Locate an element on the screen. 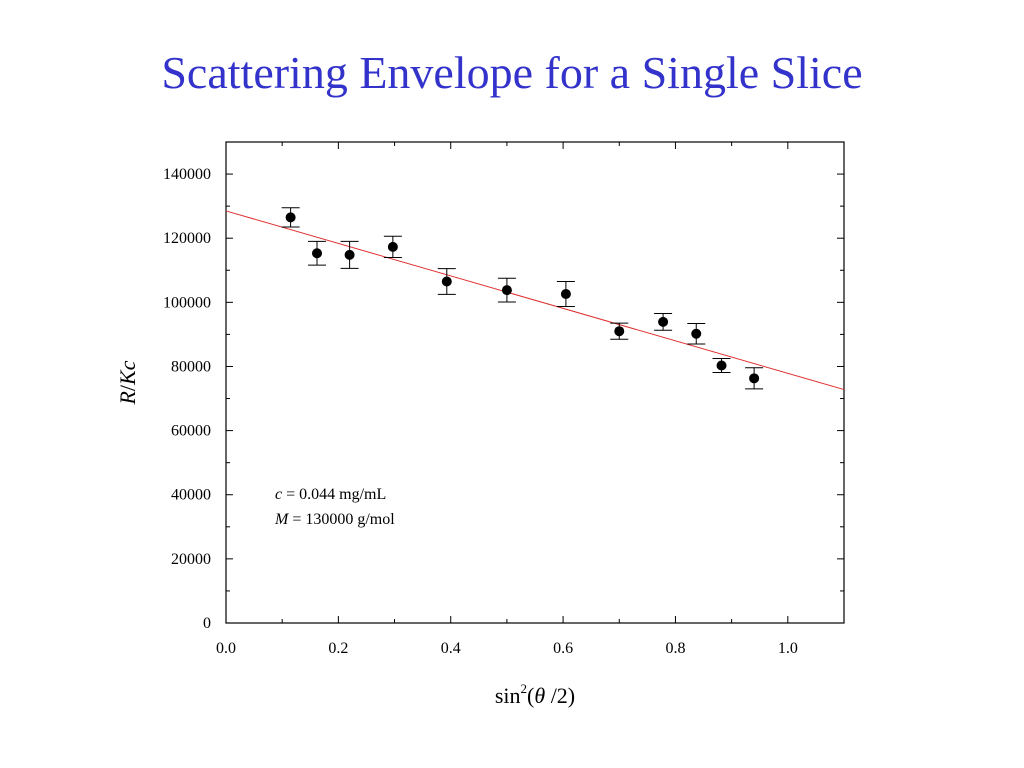 Image resolution: width=1024 pixels, height=768 pixels. annotation-concentration: c = 0.044 mg/mL is located at coordinates (330, 494).